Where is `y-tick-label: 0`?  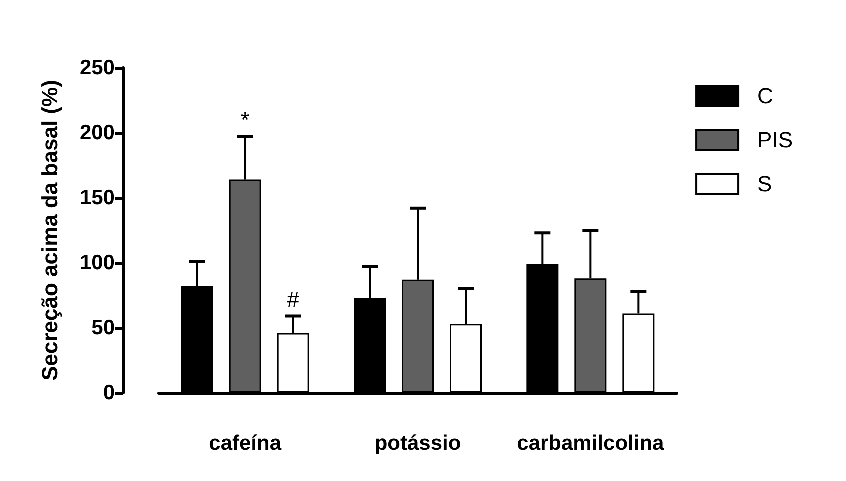
y-tick-label: 0 is located at coordinates (109, 393).